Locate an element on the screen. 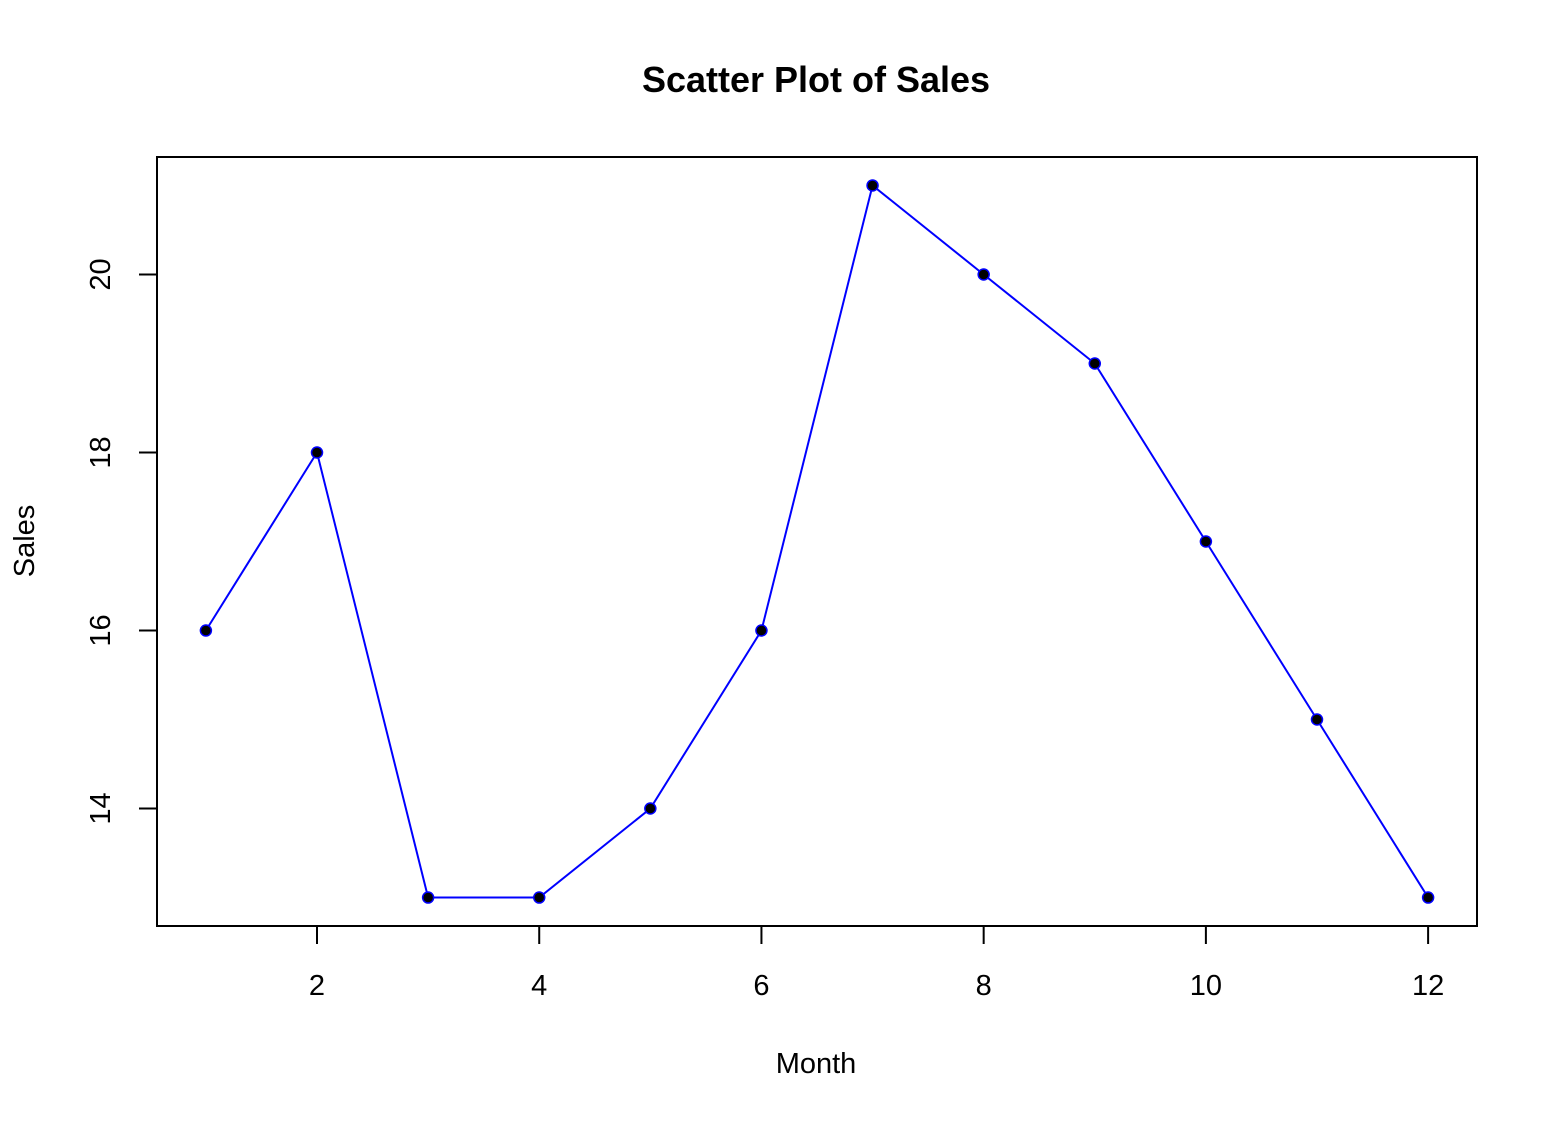  y-tick-label: 14 is located at coordinates (101, 808).